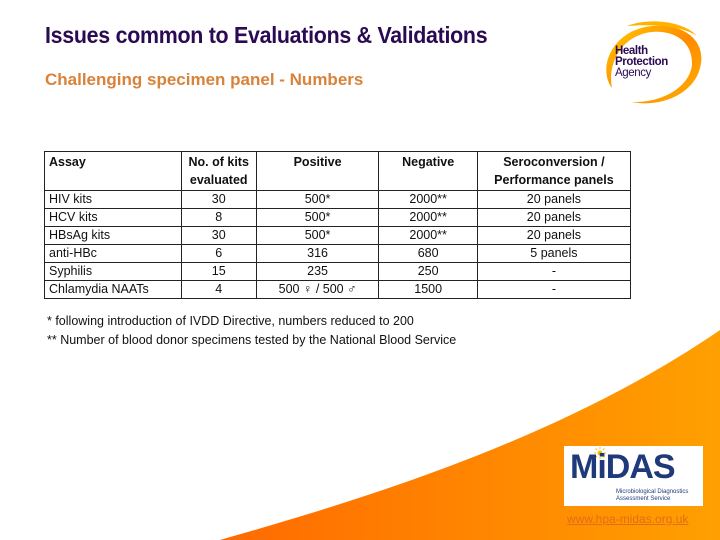 Image resolution: width=720 pixels, height=540 pixels. I want to click on midas-sub-line1: Microbiological Diagnostics, so click(652, 492).